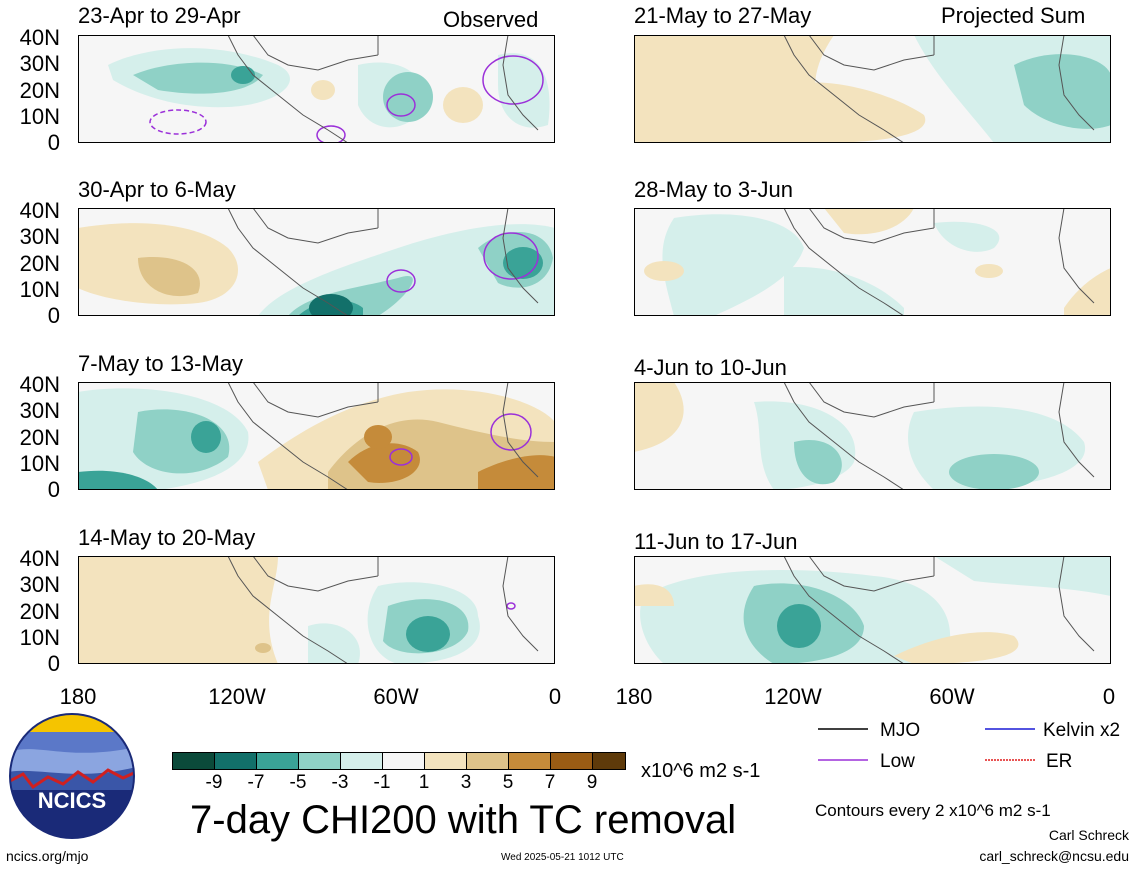 This screenshot has width=1135, height=871. What do you see at coordinates (47, 856) in the screenshot?
I see `source-url: ncics.org/mjo` at bounding box center [47, 856].